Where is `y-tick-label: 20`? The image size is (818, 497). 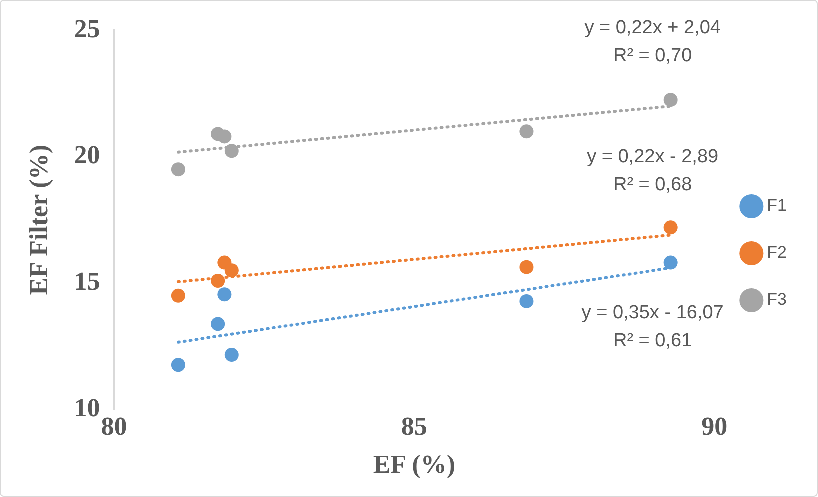
y-tick-label: 20 is located at coordinates (87, 155).